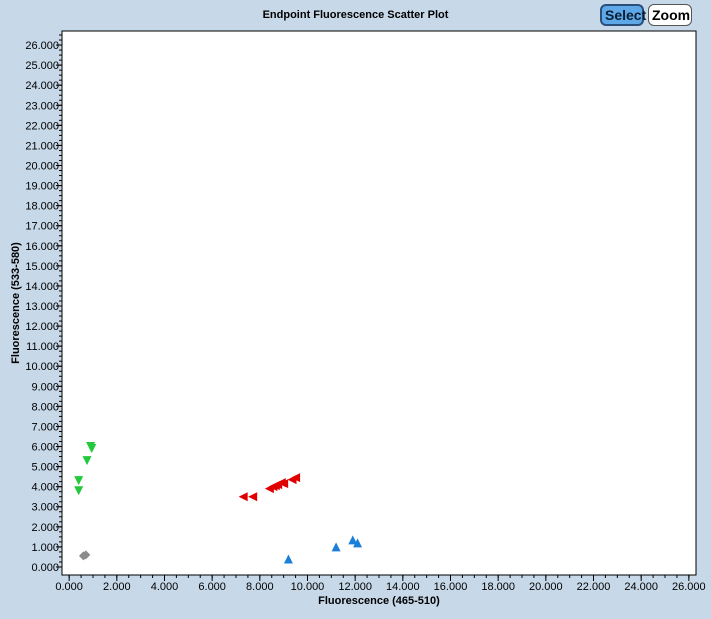 The height and width of the screenshot is (619, 711). Describe the element at coordinates (45, 427) in the screenshot. I see `y-tick-label: 7.000` at that location.